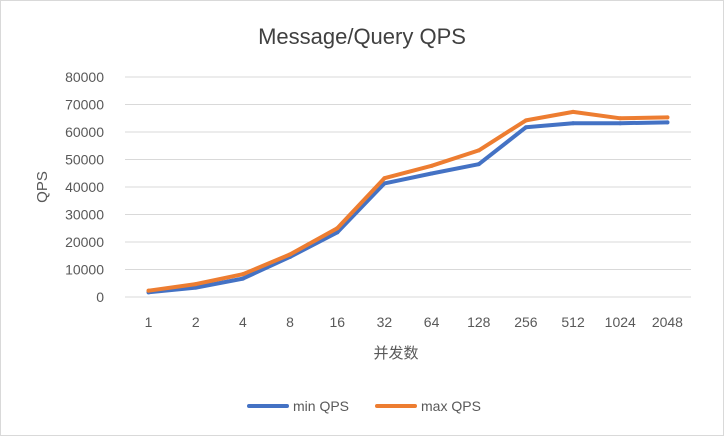 This screenshot has height=440, width=724. I want to click on y-tick-label: 80000, so click(84, 77).